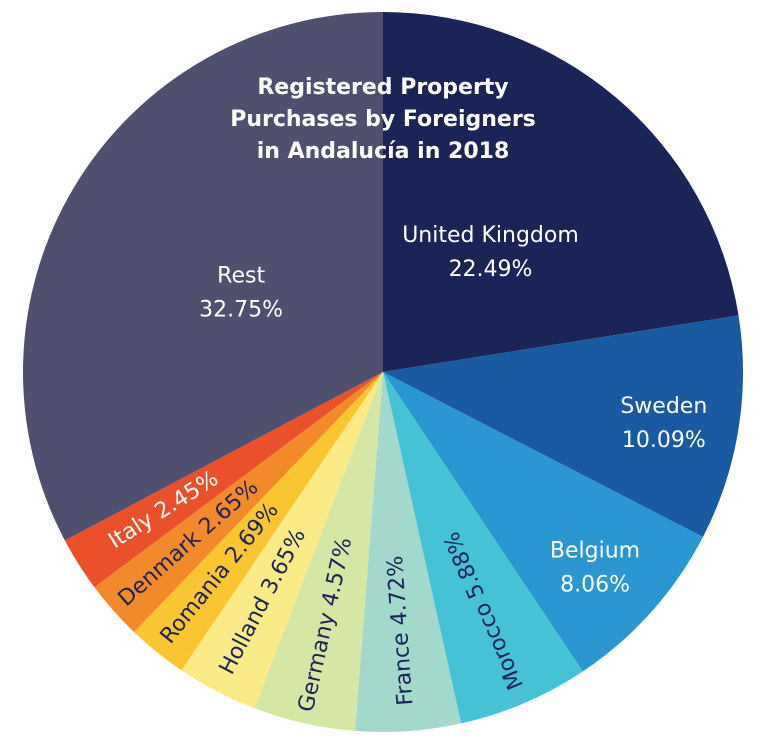  Describe the element at coordinates (483, 548) in the screenshot. I see `pie-slice-morocco` at that location.